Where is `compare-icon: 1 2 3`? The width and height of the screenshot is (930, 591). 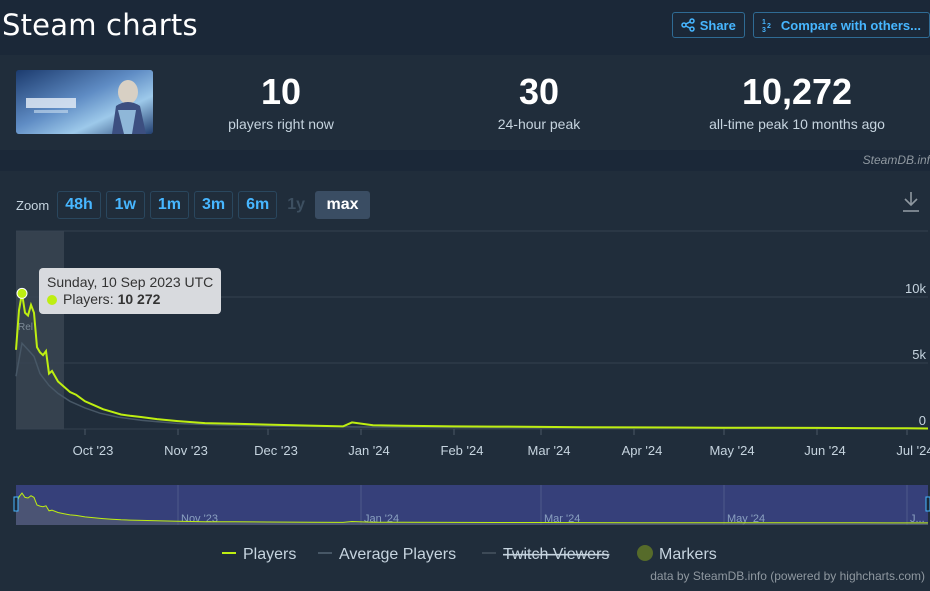
compare-icon: 1 2 3 is located at coordinates (766, 25).